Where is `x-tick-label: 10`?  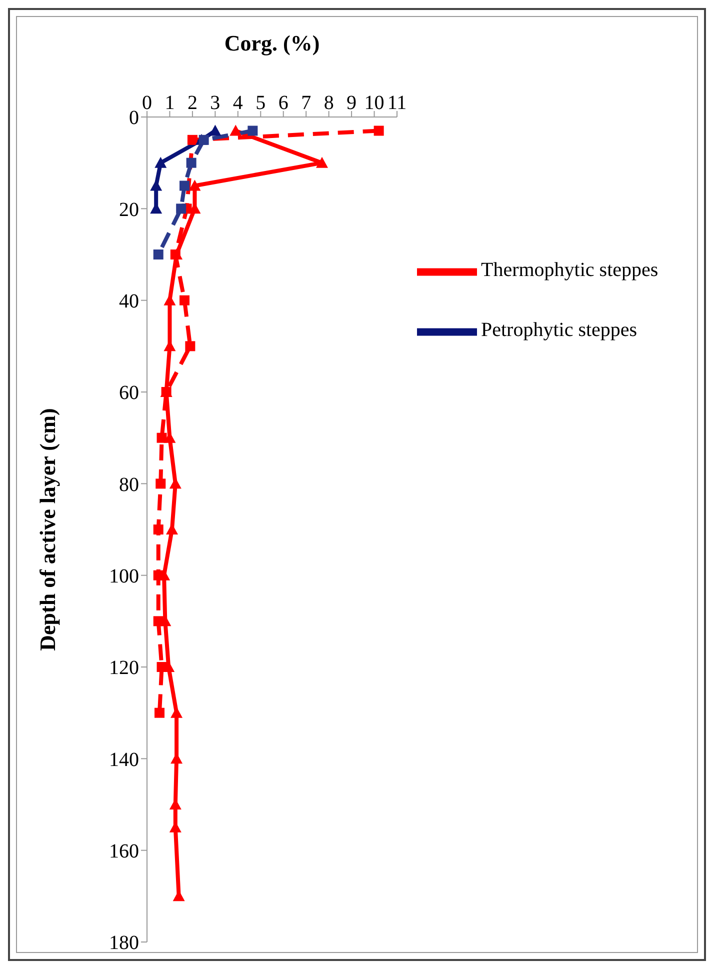 x-tick-label: 10 is located at coordinates (374, 103).